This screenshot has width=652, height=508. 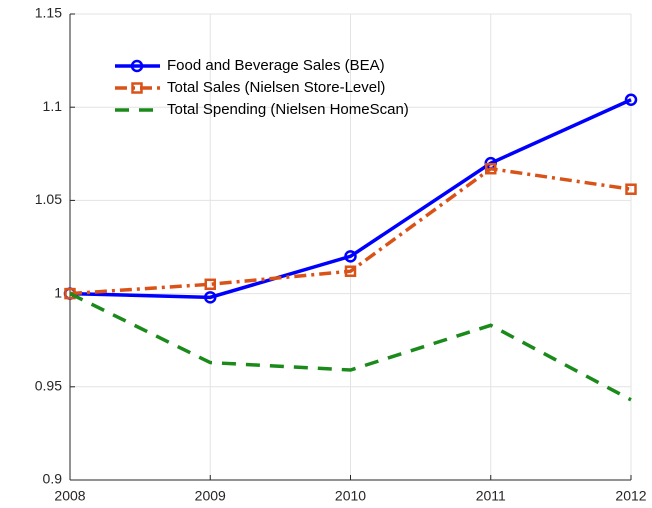 What do you see at coordinates (276, 65) in the screenshot?
I see `legend-label: Food and Beverage Sales (BEA)` at bounding box center [276, 65].